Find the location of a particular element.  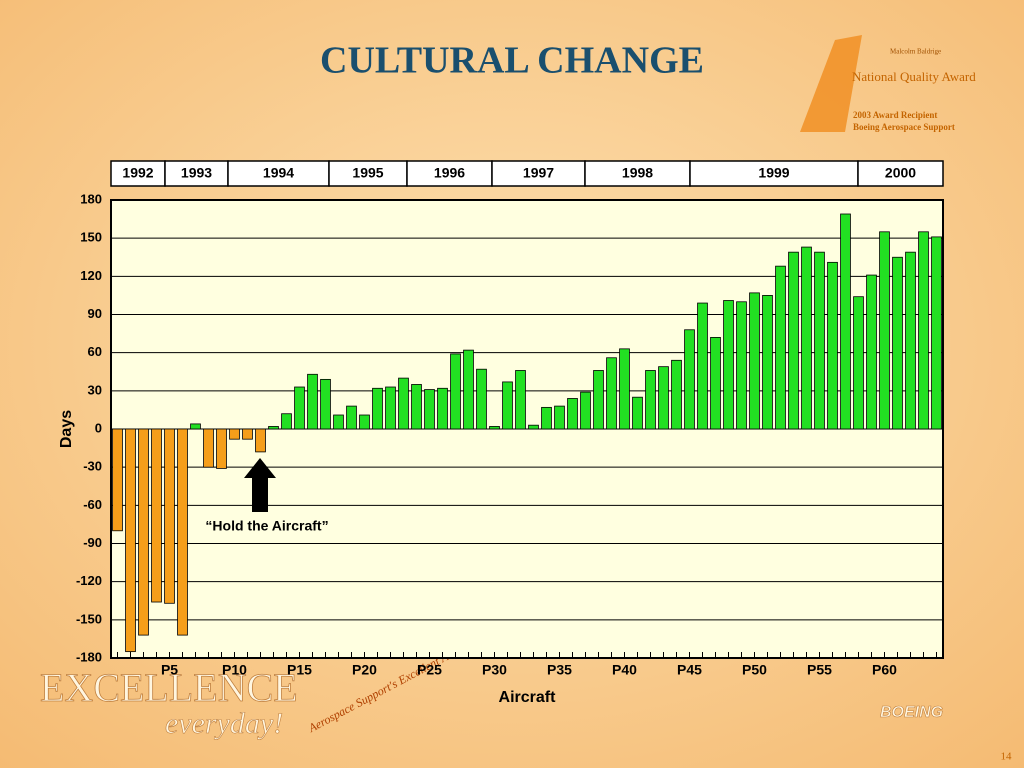

y-tick-label: -30 is located at coordinates (92, 466).